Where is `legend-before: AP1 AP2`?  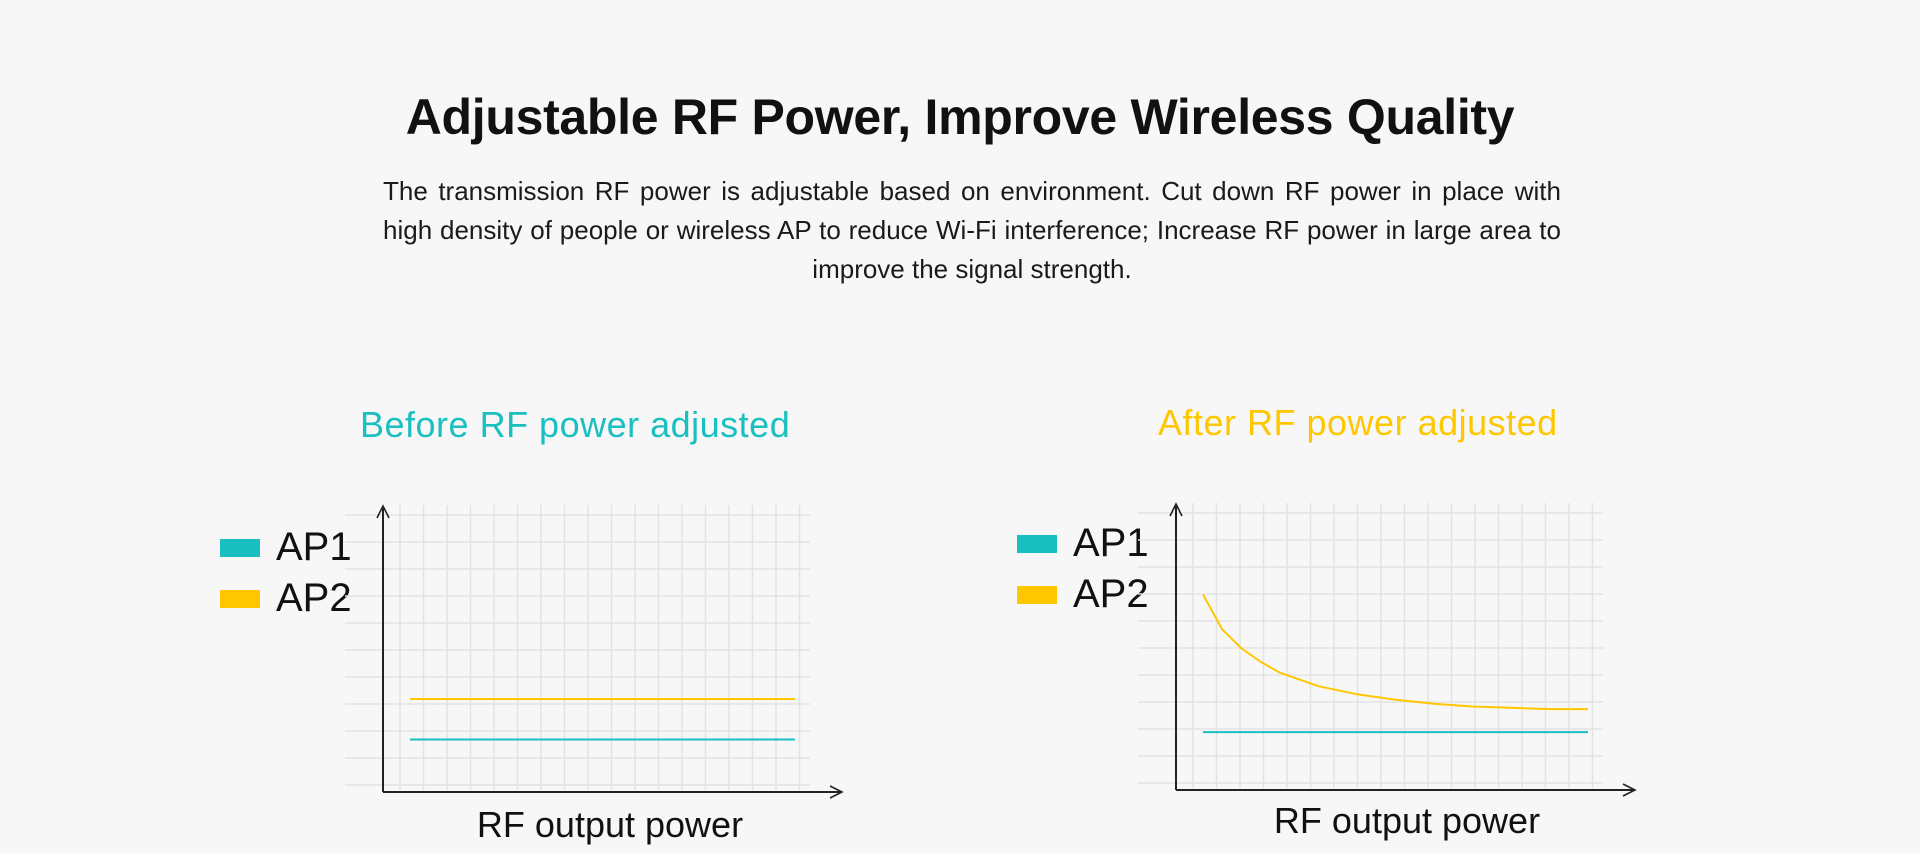 legend-before: AP1 AP2 is located at coordinates (286, 572).